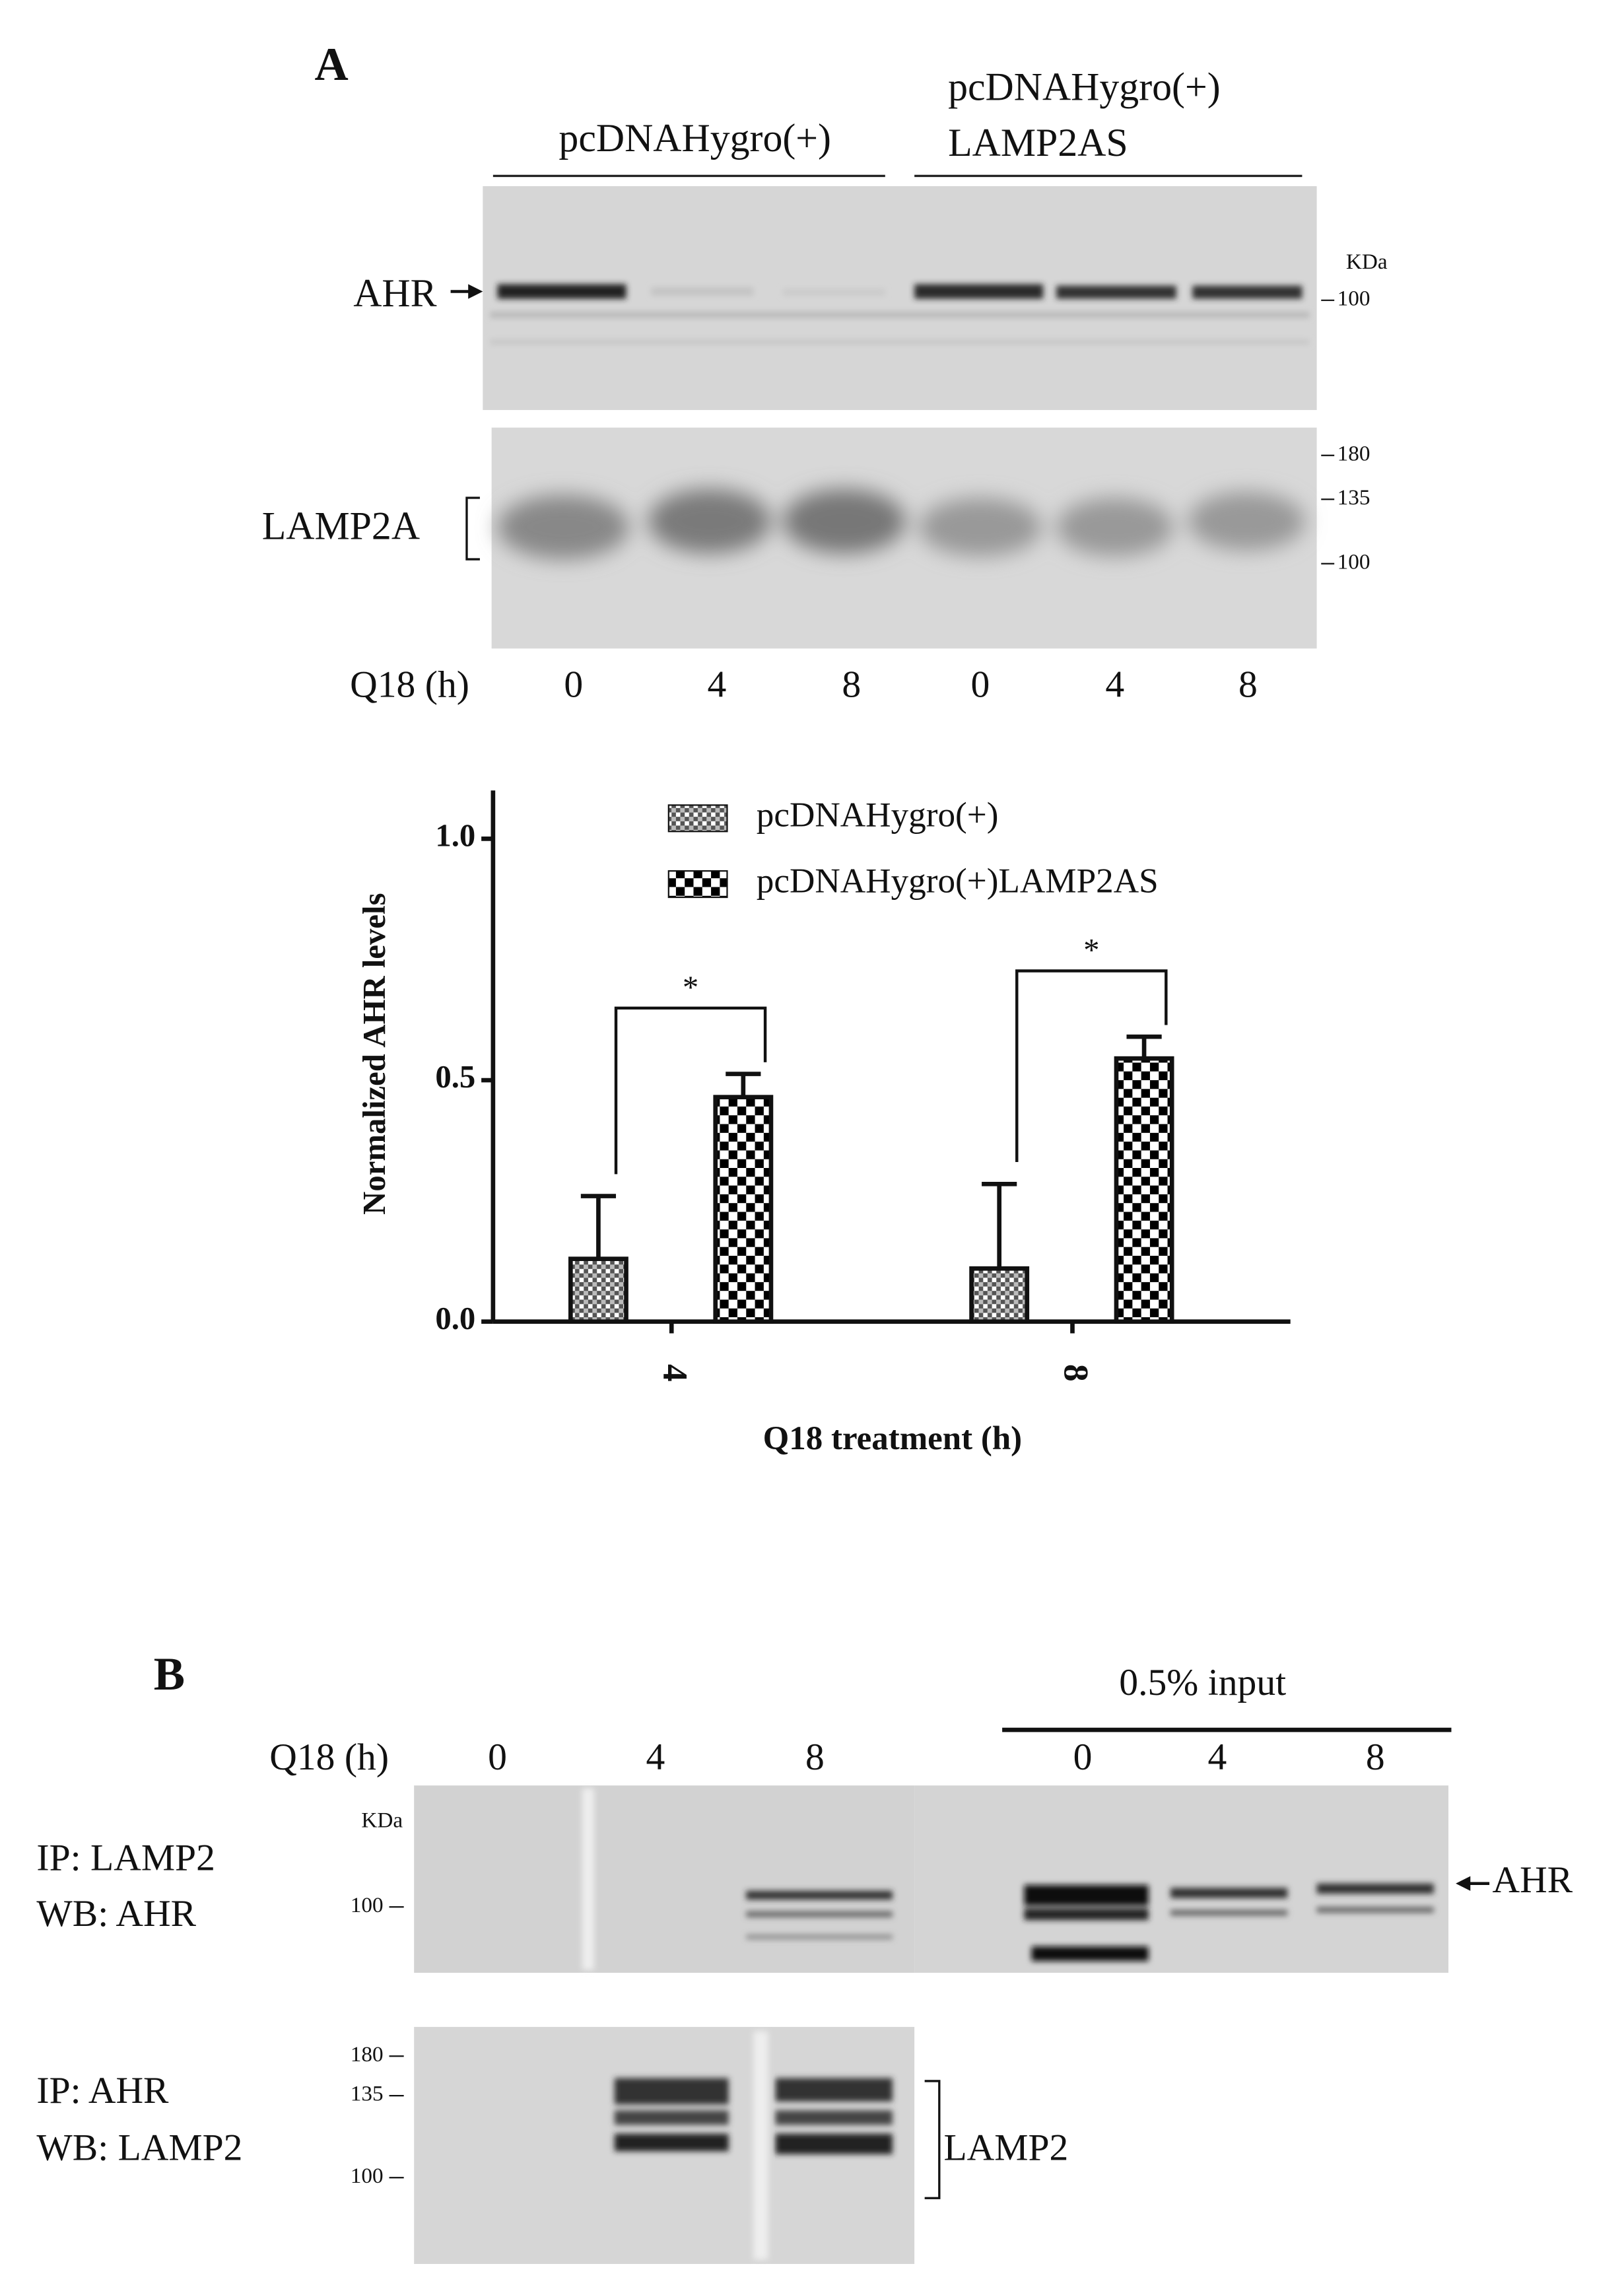 The image size is (1624, 2295). What do you see at coordinates (1075, 1373) in the screenshot?
I see `x-tick-label: 8` at bounding box center [1075, 1373].